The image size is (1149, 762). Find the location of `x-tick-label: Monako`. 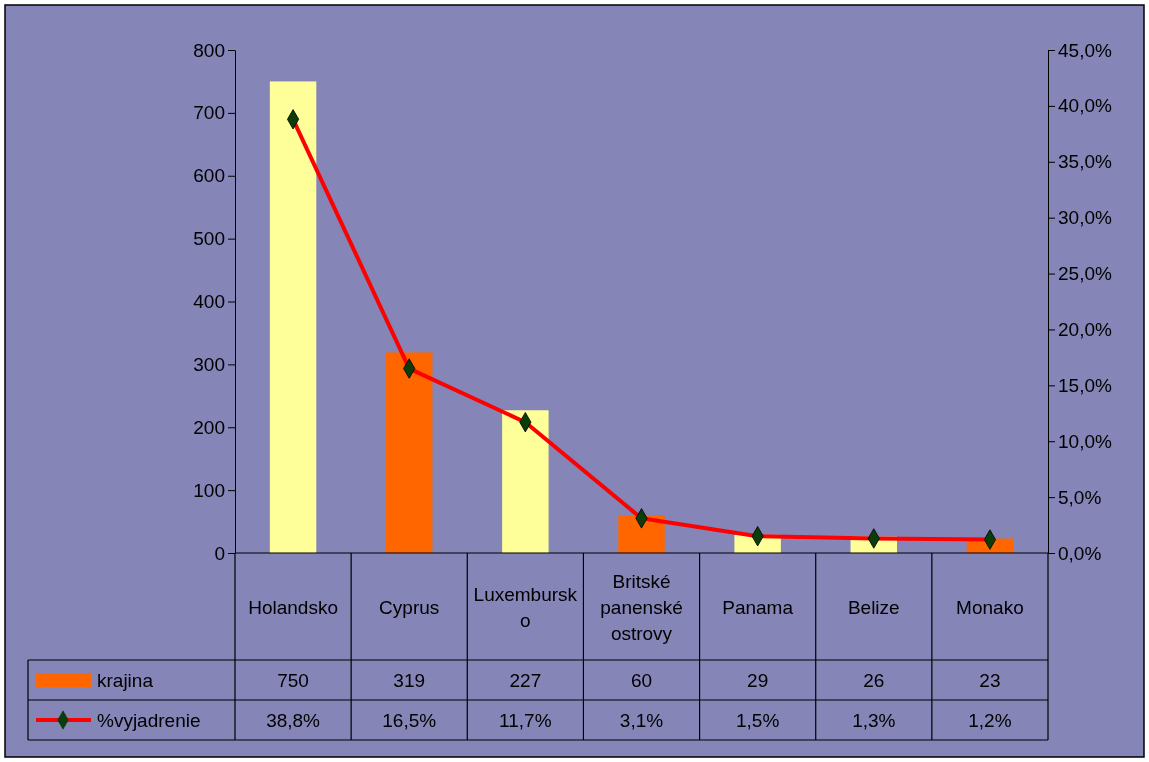

x-tick-label: Monako is located at coordinates (990, 607).